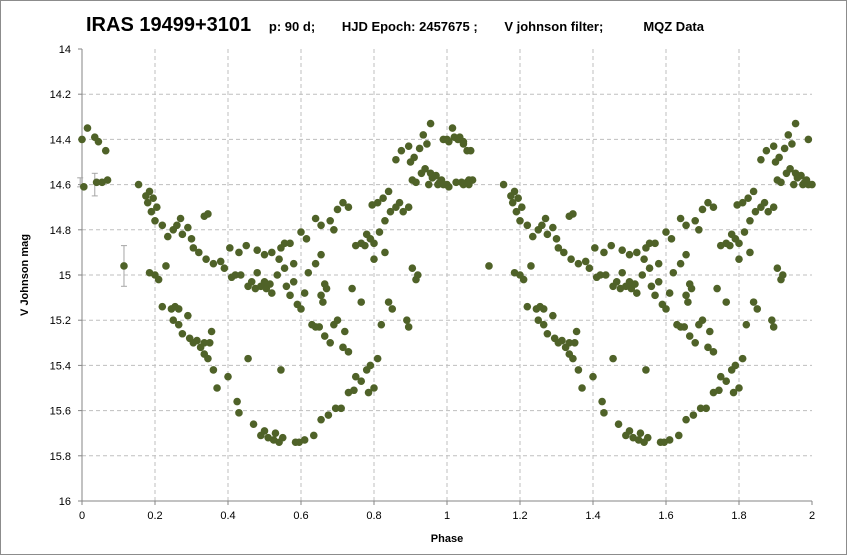 The height and width of the screenshot is (555, 847). What do you see at coordinates (447, 516) in the screenshot?
I see `x-tick-label: 1` at bounding box center [447, 516].